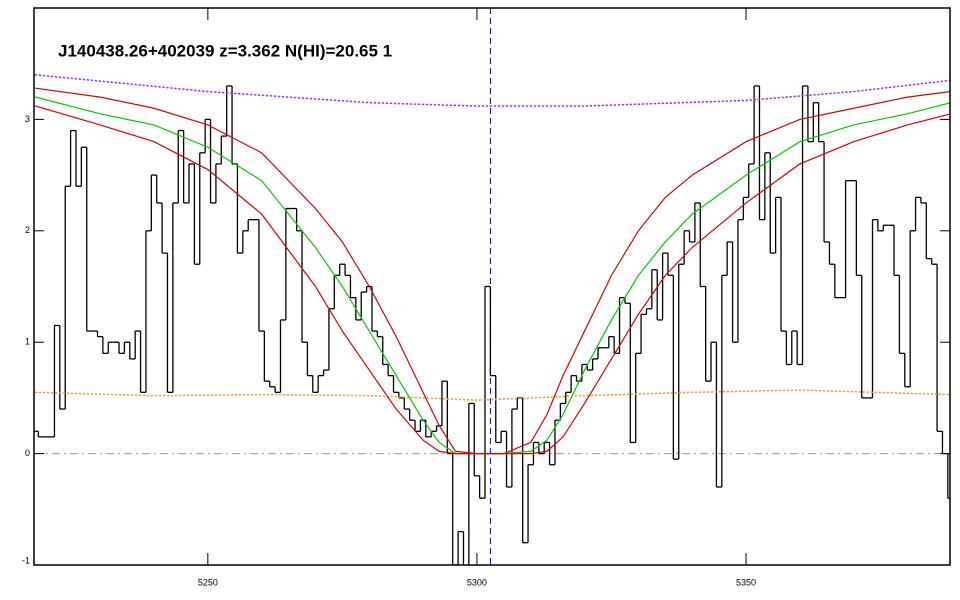 The width and height of the screenshot is (960, 600). I want to click on x-tick-label: 5250, so click(208, 582).